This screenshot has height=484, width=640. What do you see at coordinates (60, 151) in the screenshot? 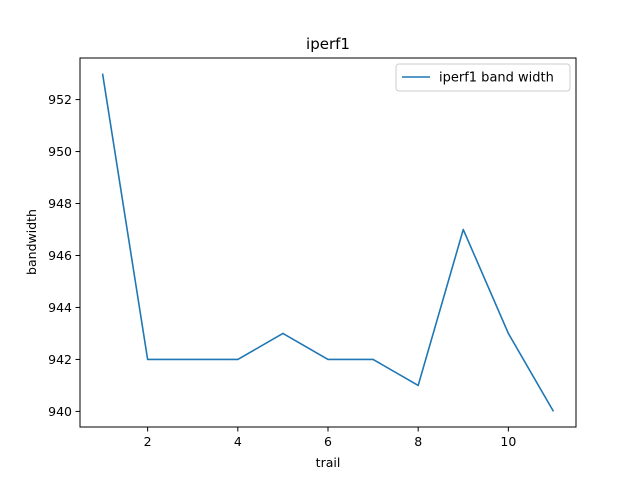
I see `y-tick-label: 950` at bounding box center [60, 151].